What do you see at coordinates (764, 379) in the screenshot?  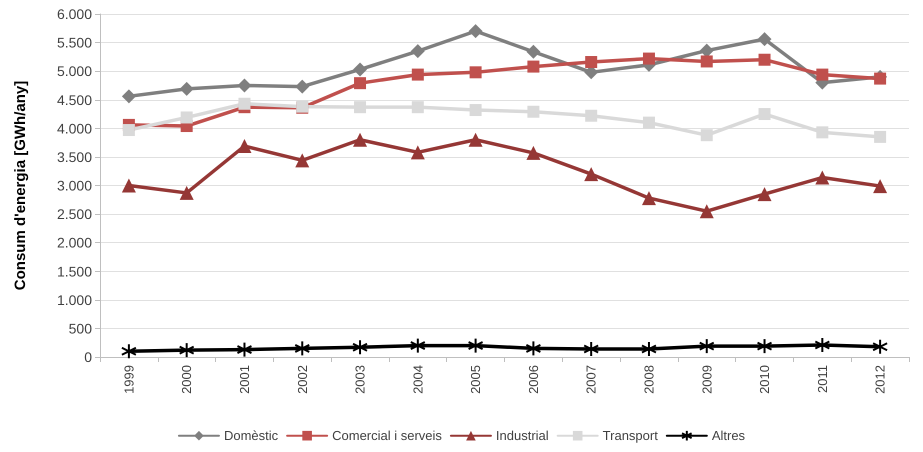 I see `x-tick-label: 2010` at bounding box center [764, 379].